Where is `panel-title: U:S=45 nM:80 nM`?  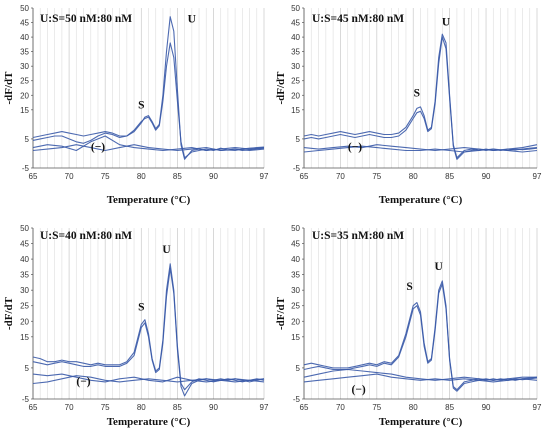
panel-title: U:S=45 nM:80 nM is located at coordinates (358, 19).